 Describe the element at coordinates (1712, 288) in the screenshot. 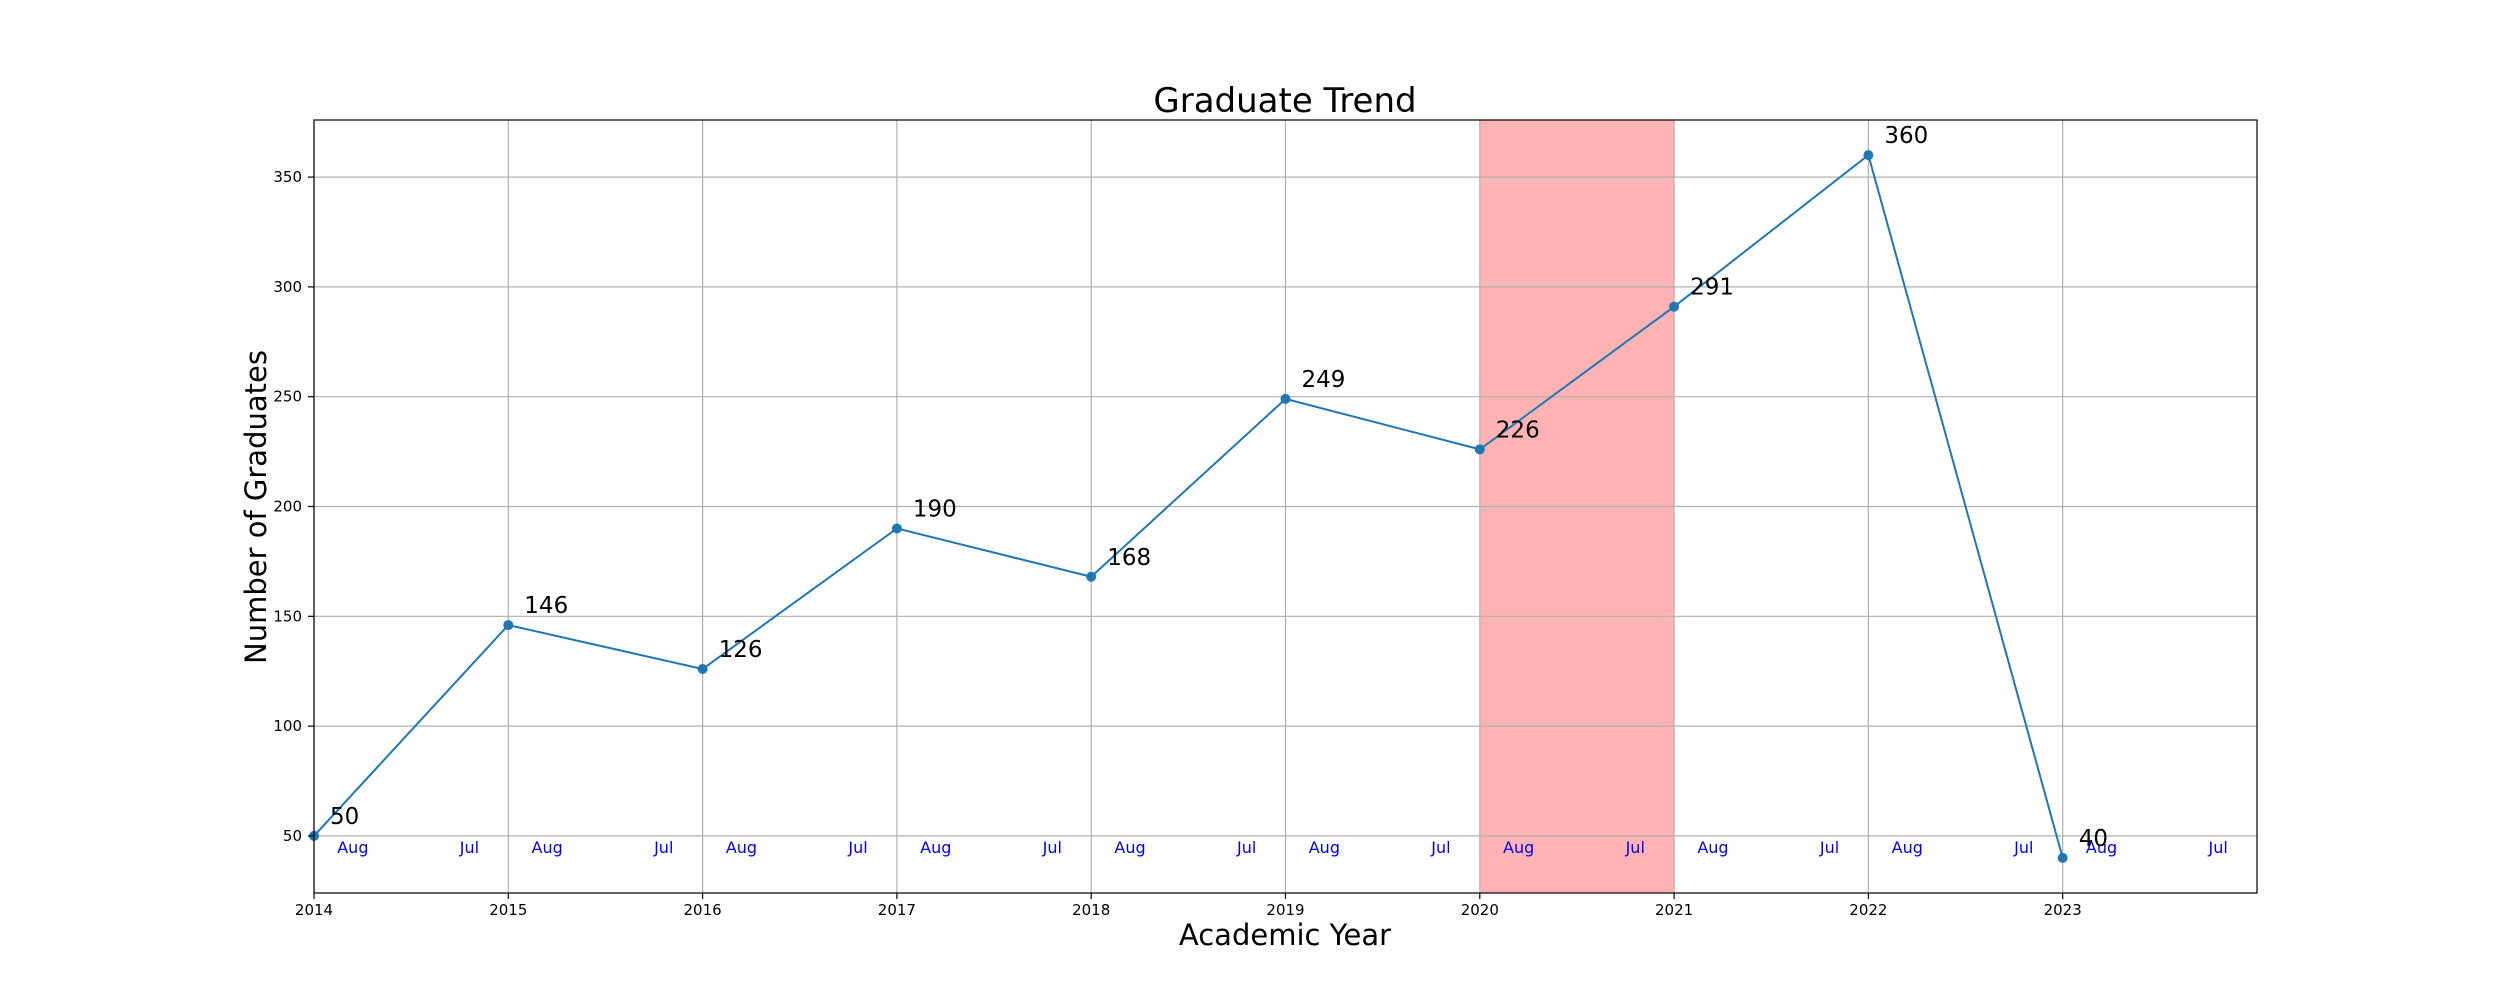

I see `data-label-2021: 291` at that location.